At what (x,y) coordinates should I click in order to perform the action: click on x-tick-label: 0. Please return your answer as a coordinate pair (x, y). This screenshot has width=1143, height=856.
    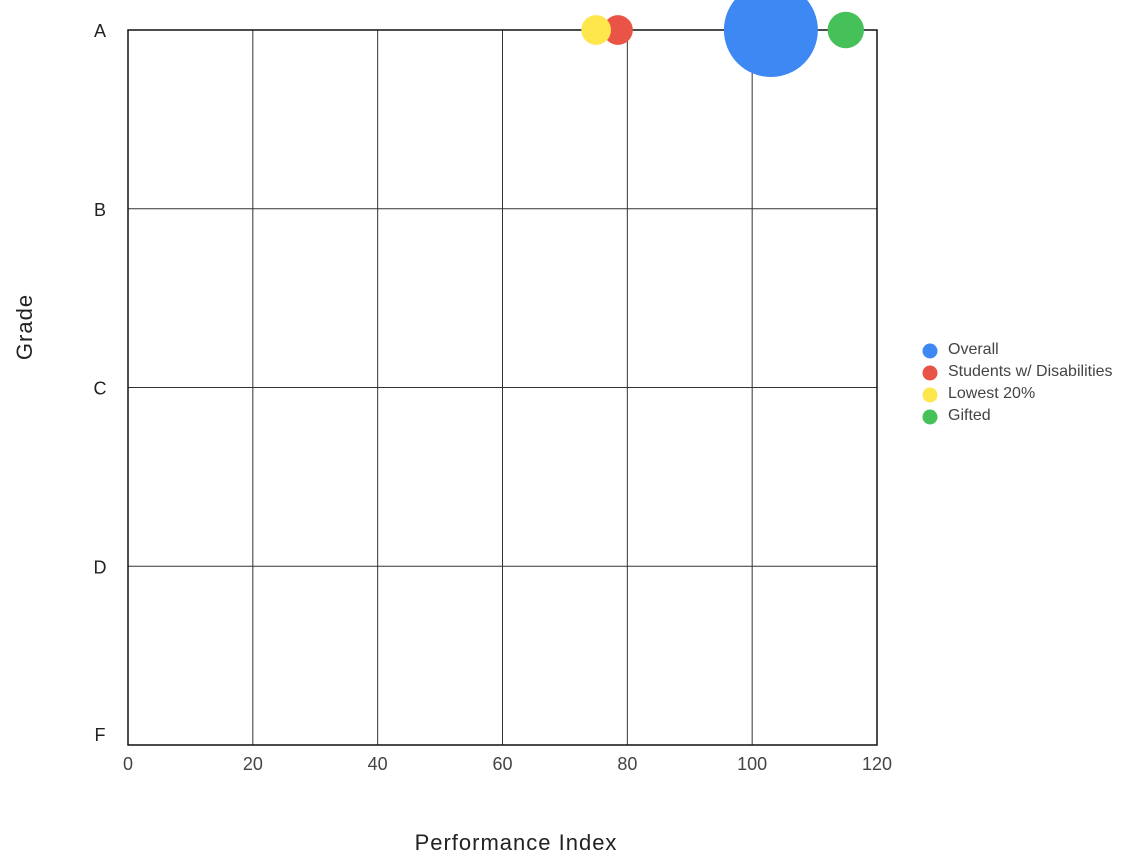
    Looking at the image, I should click on (128, 764).